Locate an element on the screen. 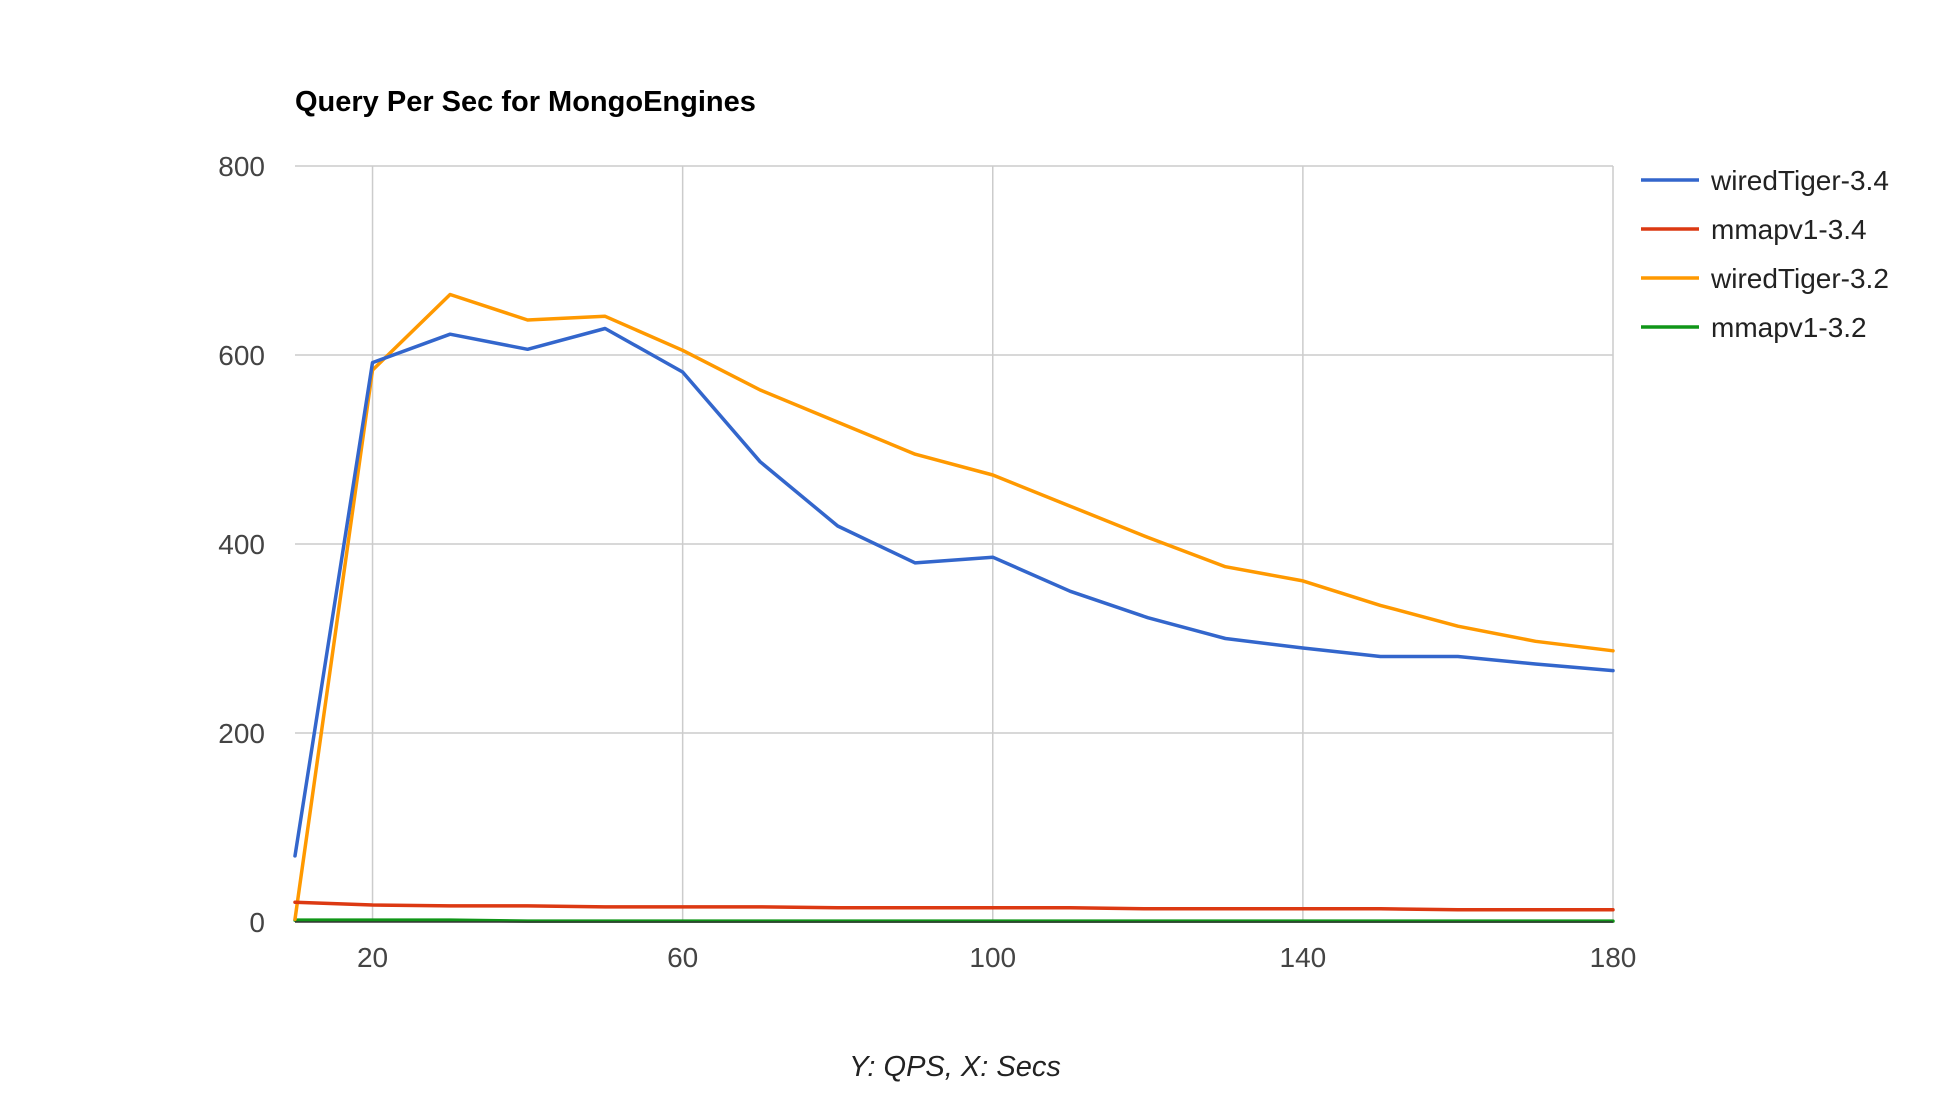  y-tick-label: 400 is located at coordinates (241, 544).